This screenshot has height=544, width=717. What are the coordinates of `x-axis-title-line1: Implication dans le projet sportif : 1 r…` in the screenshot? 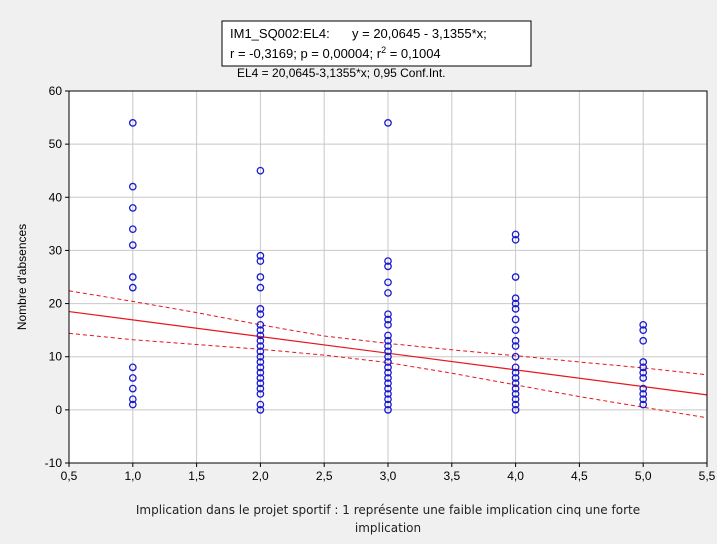 It's located at (388, 510).